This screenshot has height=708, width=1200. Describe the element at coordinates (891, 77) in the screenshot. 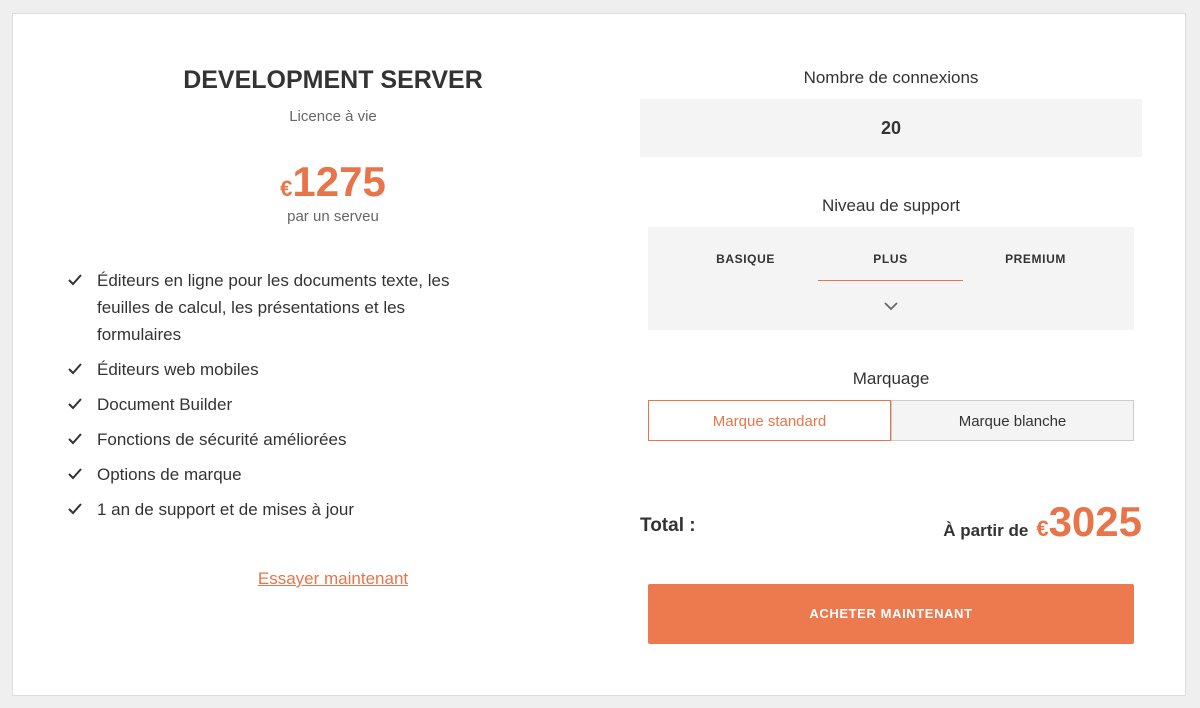

I see `connections-label: Nombre de connexions` at that location.